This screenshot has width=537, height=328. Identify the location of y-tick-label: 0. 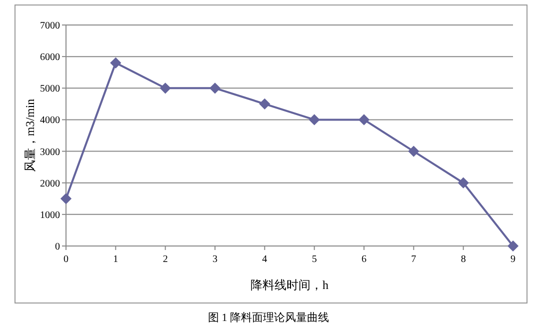
(57, 247).